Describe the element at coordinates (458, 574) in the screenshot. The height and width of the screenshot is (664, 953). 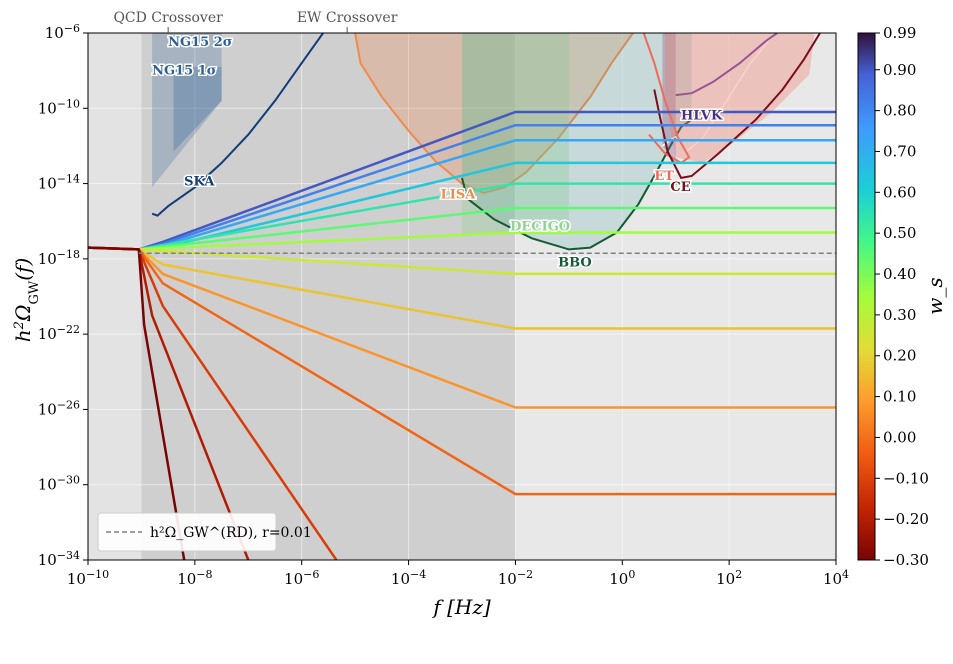
I see `x-ticks: 10⁻¹⁰ 10⁻⁸ 10⁻⁶ 10⁻⁴ 10⁻² 10⁰ 10² 10⁴` at that location.